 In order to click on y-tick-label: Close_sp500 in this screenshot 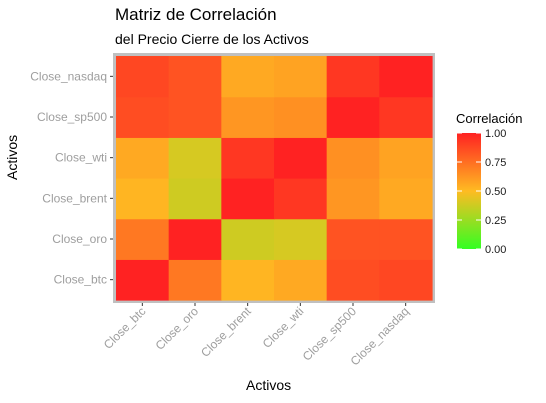, I will do `click(72, 117)`.